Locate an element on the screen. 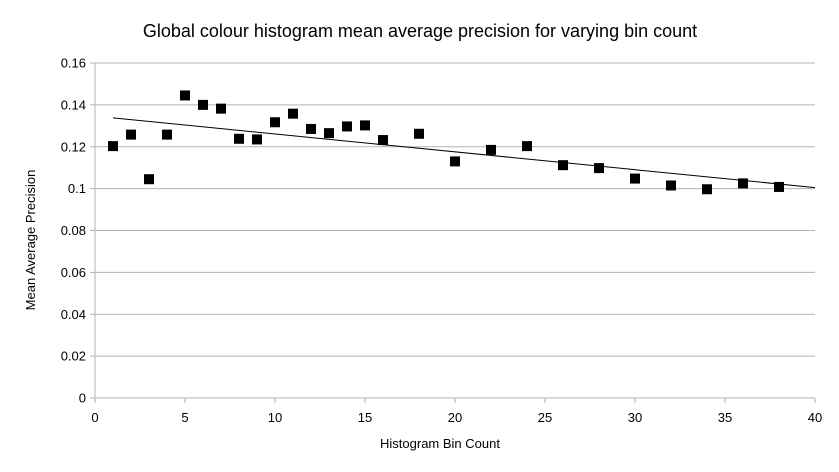 This screenshot has width=839, height=472. x-tick-label: 15 is located at coordinates (365, 417).